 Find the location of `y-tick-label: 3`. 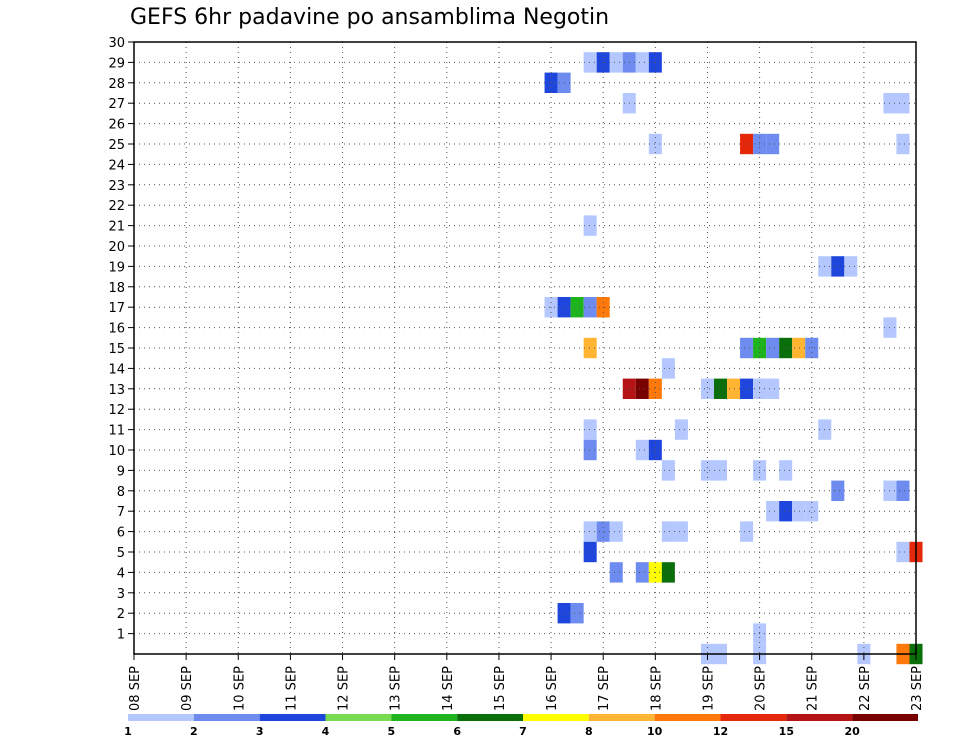

y-tick-label: 3 is located at coordinates (121, 594).